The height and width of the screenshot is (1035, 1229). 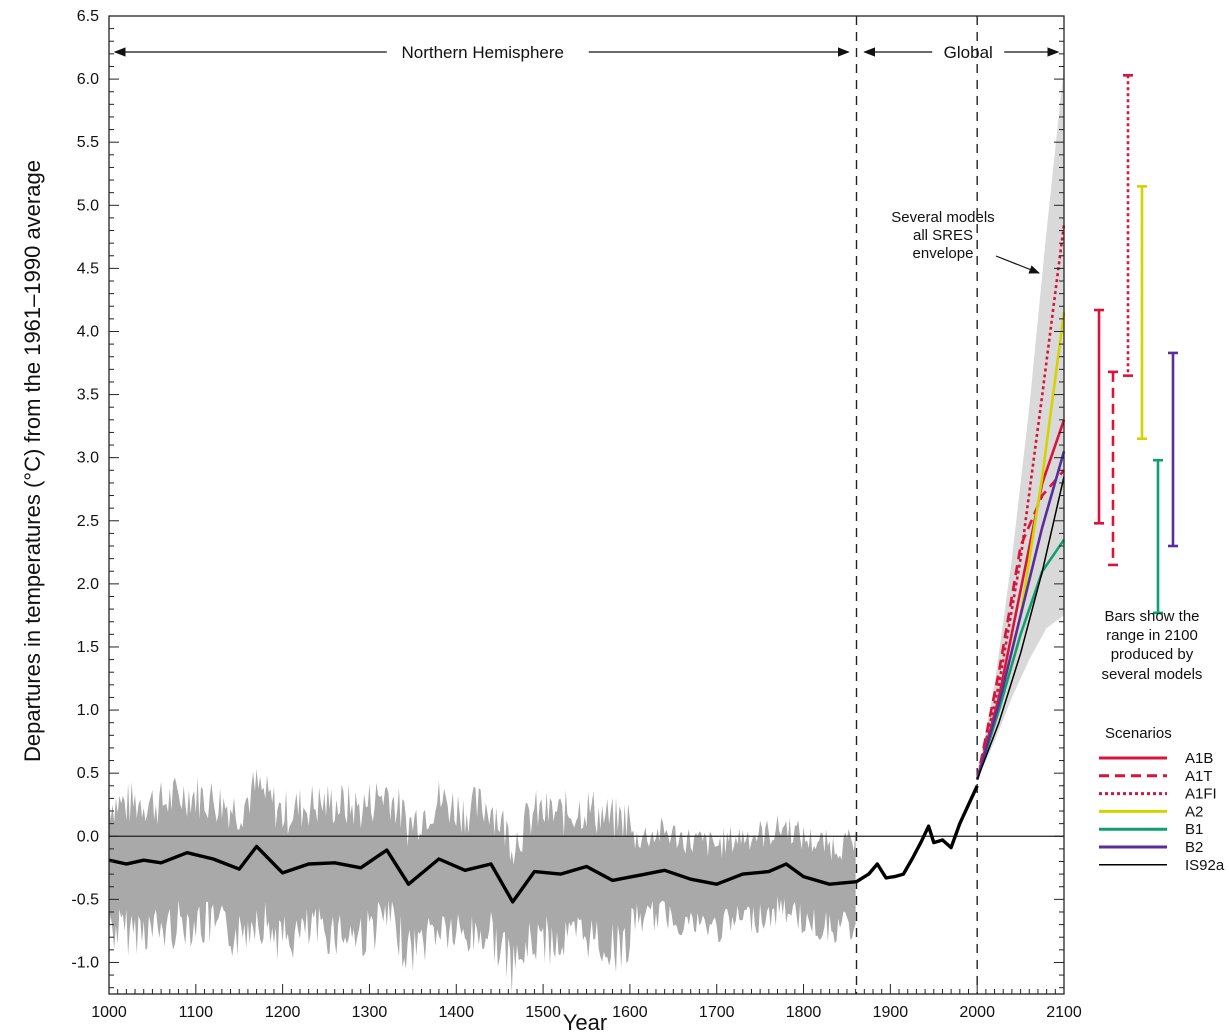 What do you see at coordinates (85, 899) in the screenshot?
I see `y-tick-label: -0.5` at bounding box center [85, 899].